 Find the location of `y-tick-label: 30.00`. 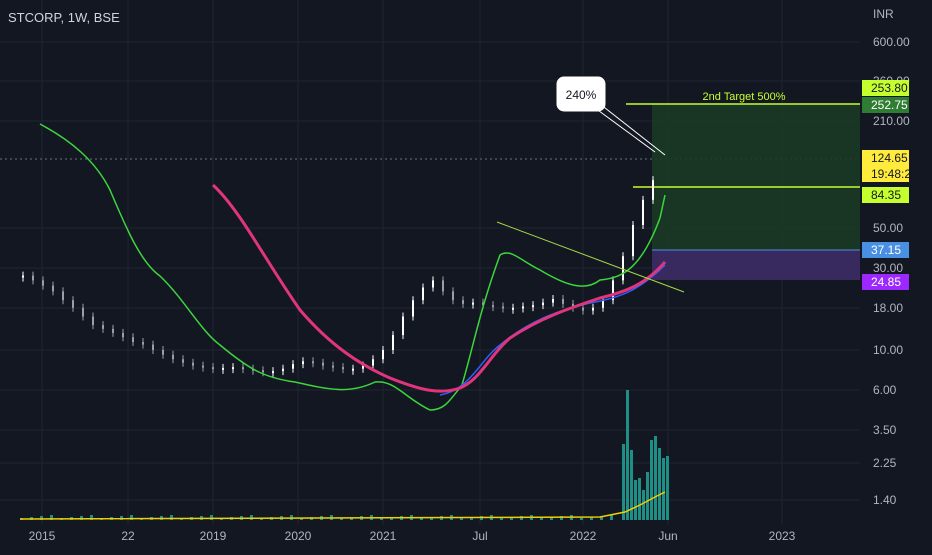

y-tick-label: 30.00 is located at coordinates (888, 268).